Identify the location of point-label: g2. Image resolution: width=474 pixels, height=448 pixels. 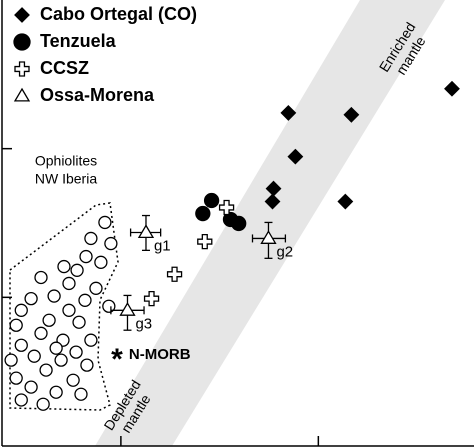
(284, 251).